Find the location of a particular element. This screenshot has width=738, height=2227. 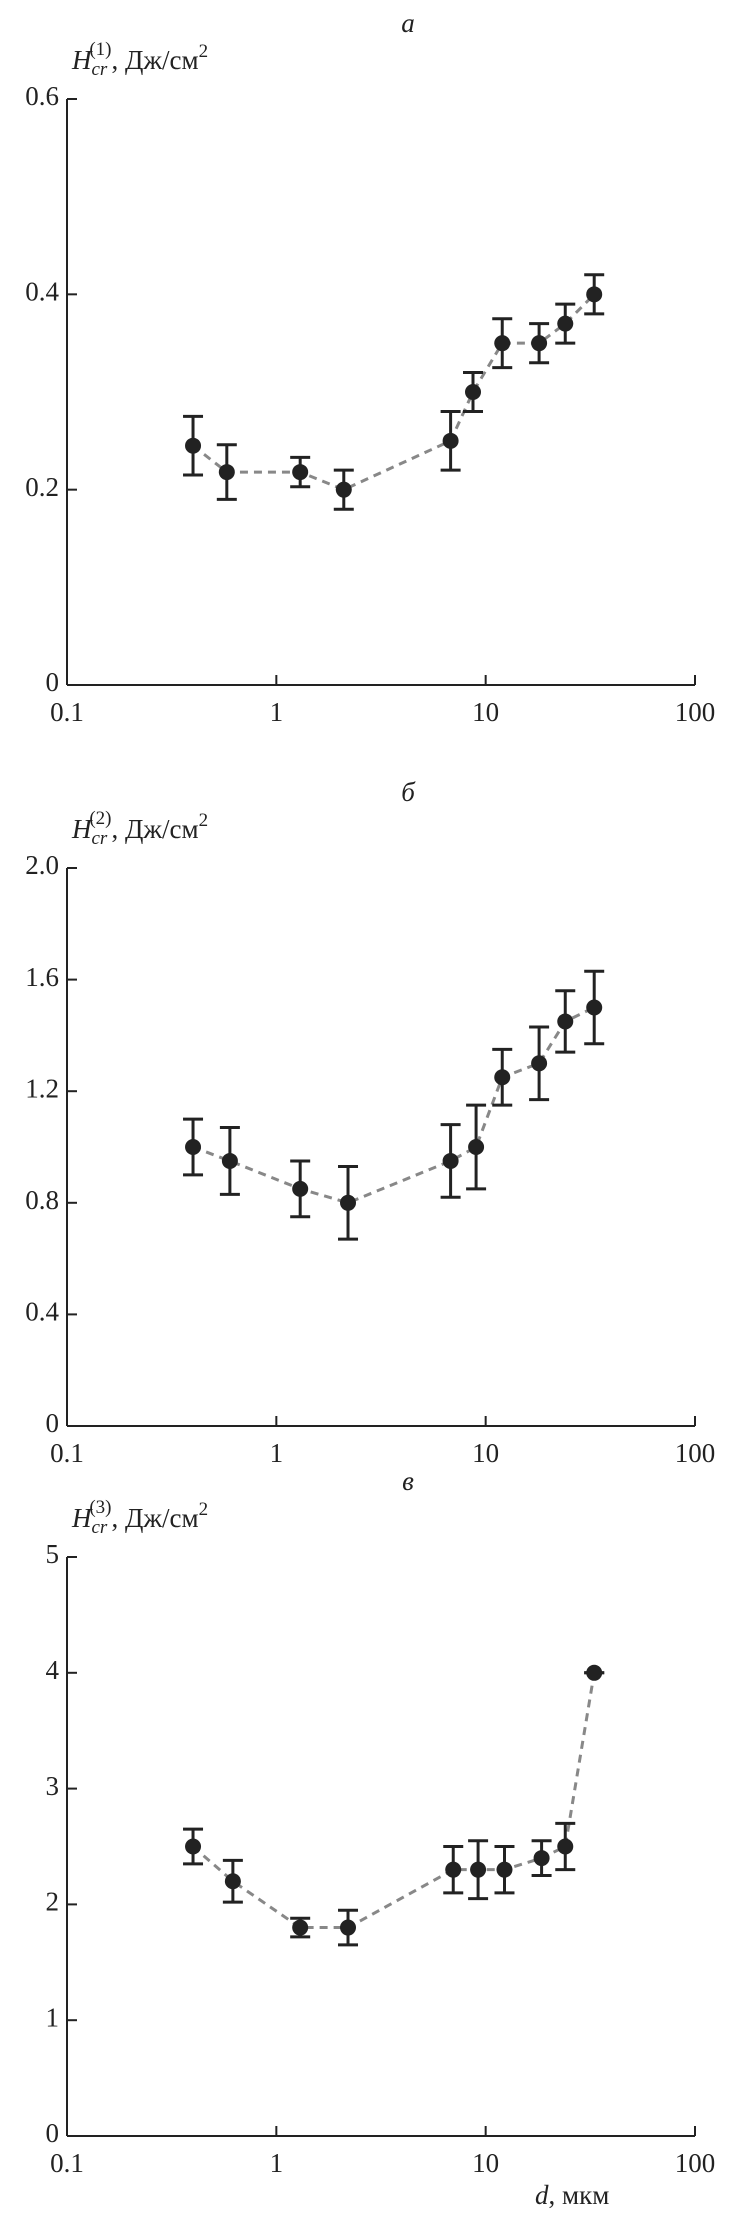

y-label-superscript: (2) is located at coordinates (100, 818).